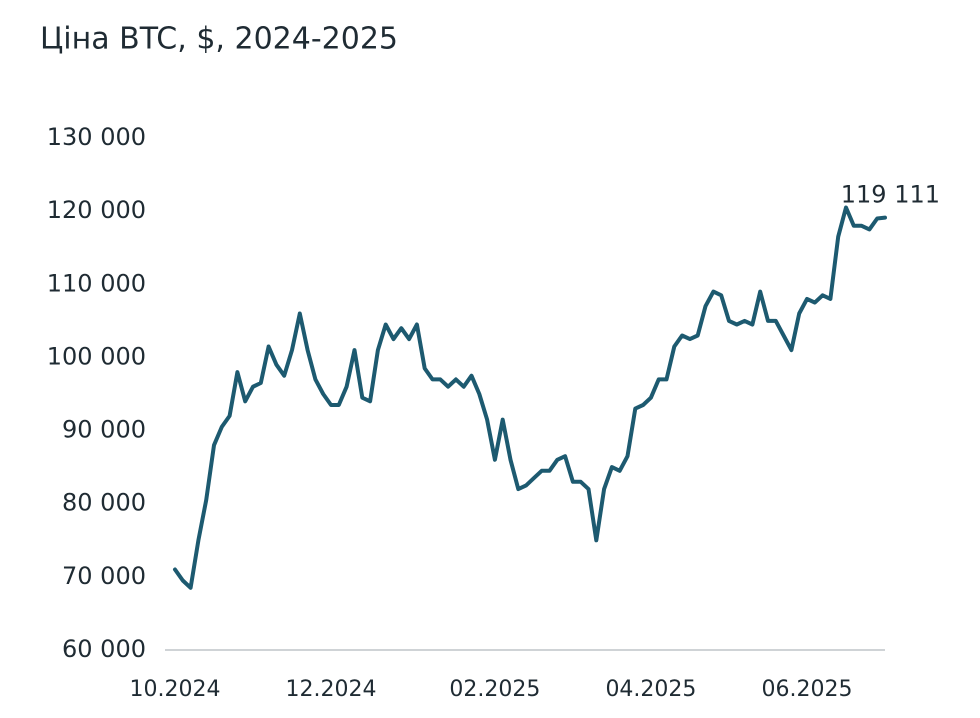  Describe the element at coordinates (104, 430) in the screenshot. I see `y-tick-label: 90 000` at that location.